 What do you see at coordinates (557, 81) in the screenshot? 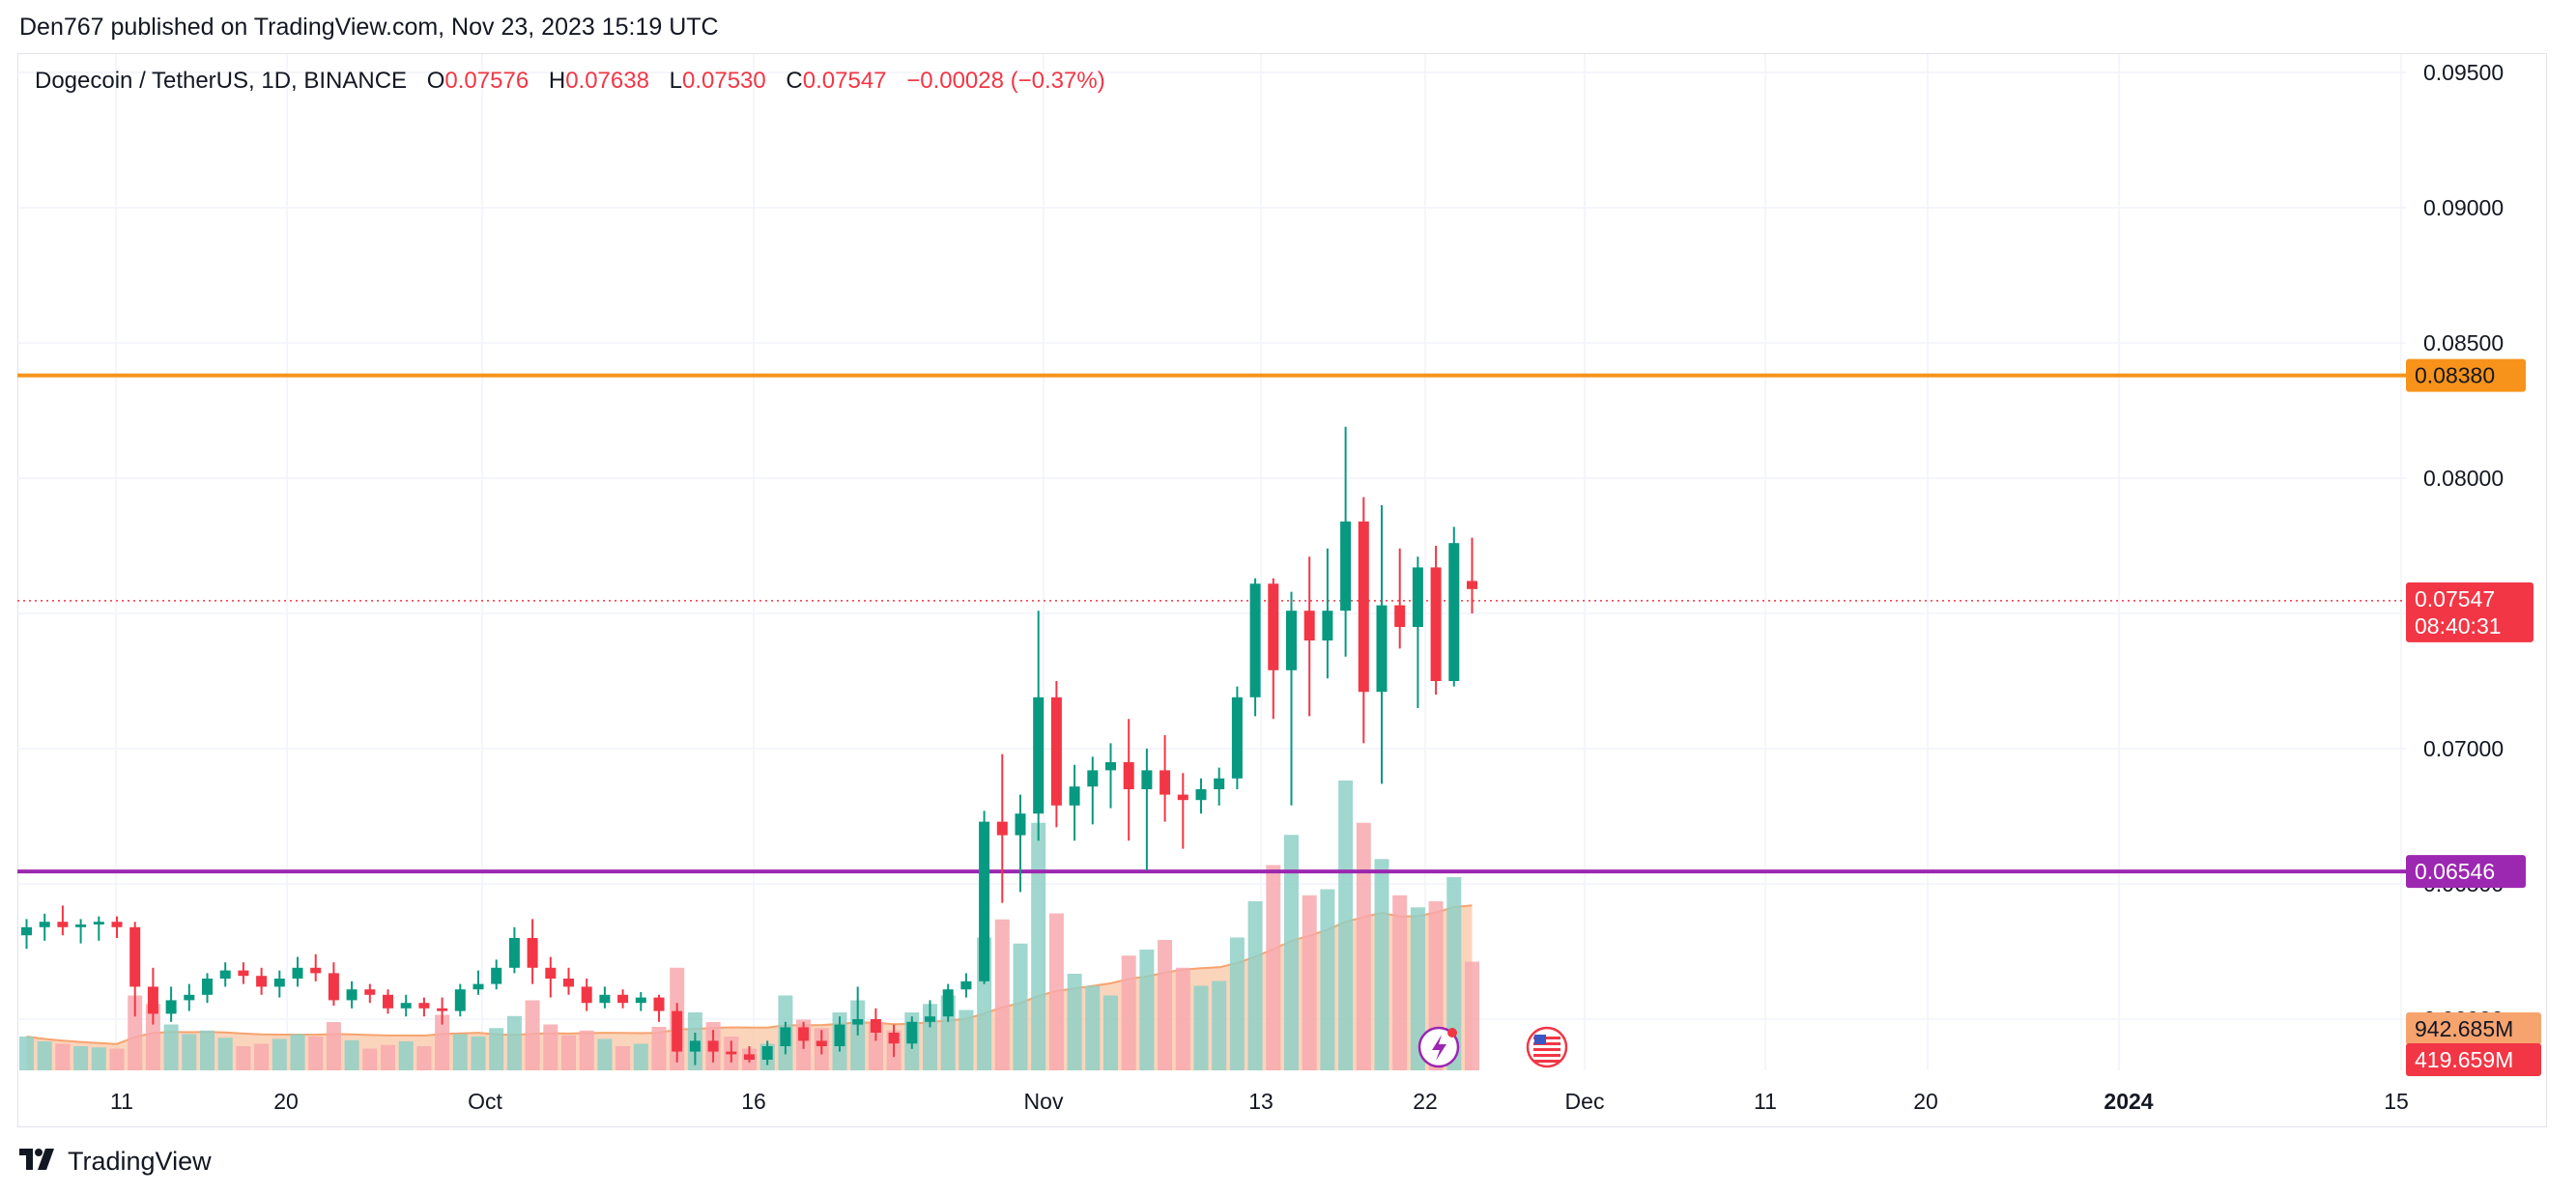
I see `high-label: H` at bounding box center [557, 81].